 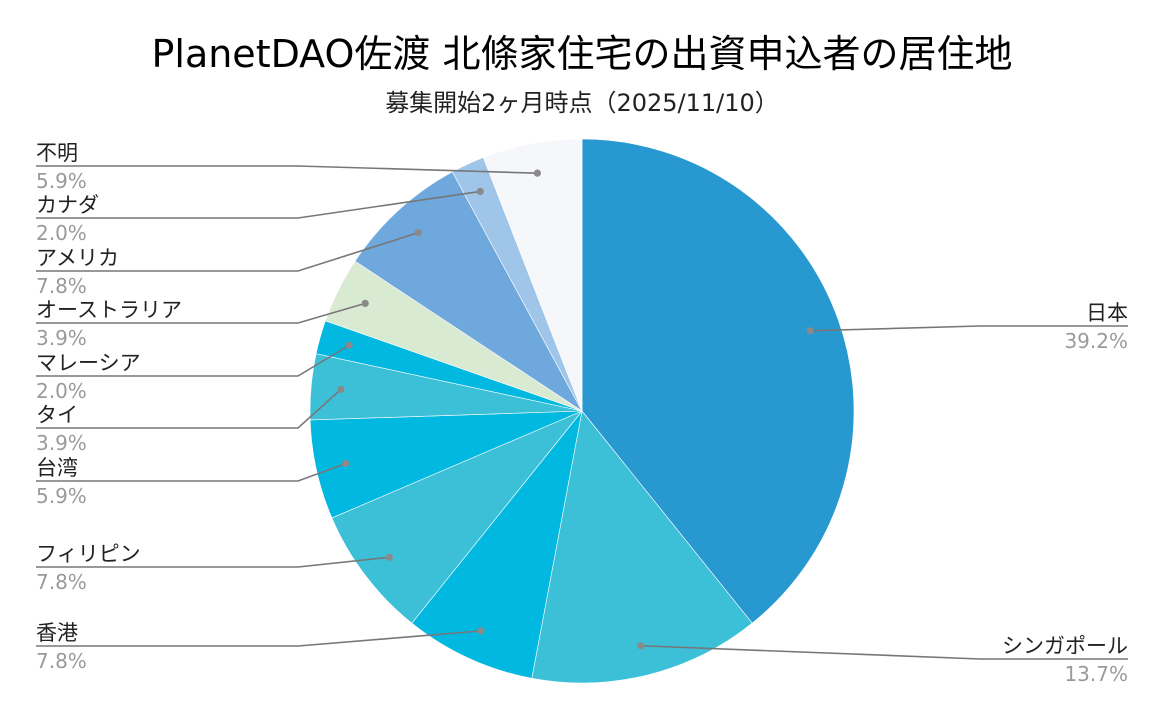 What do you see at coordinates (61, 661) in the screenshot?
I see `slice-percent-2: 7.8%` at bounding box center [61, 661].